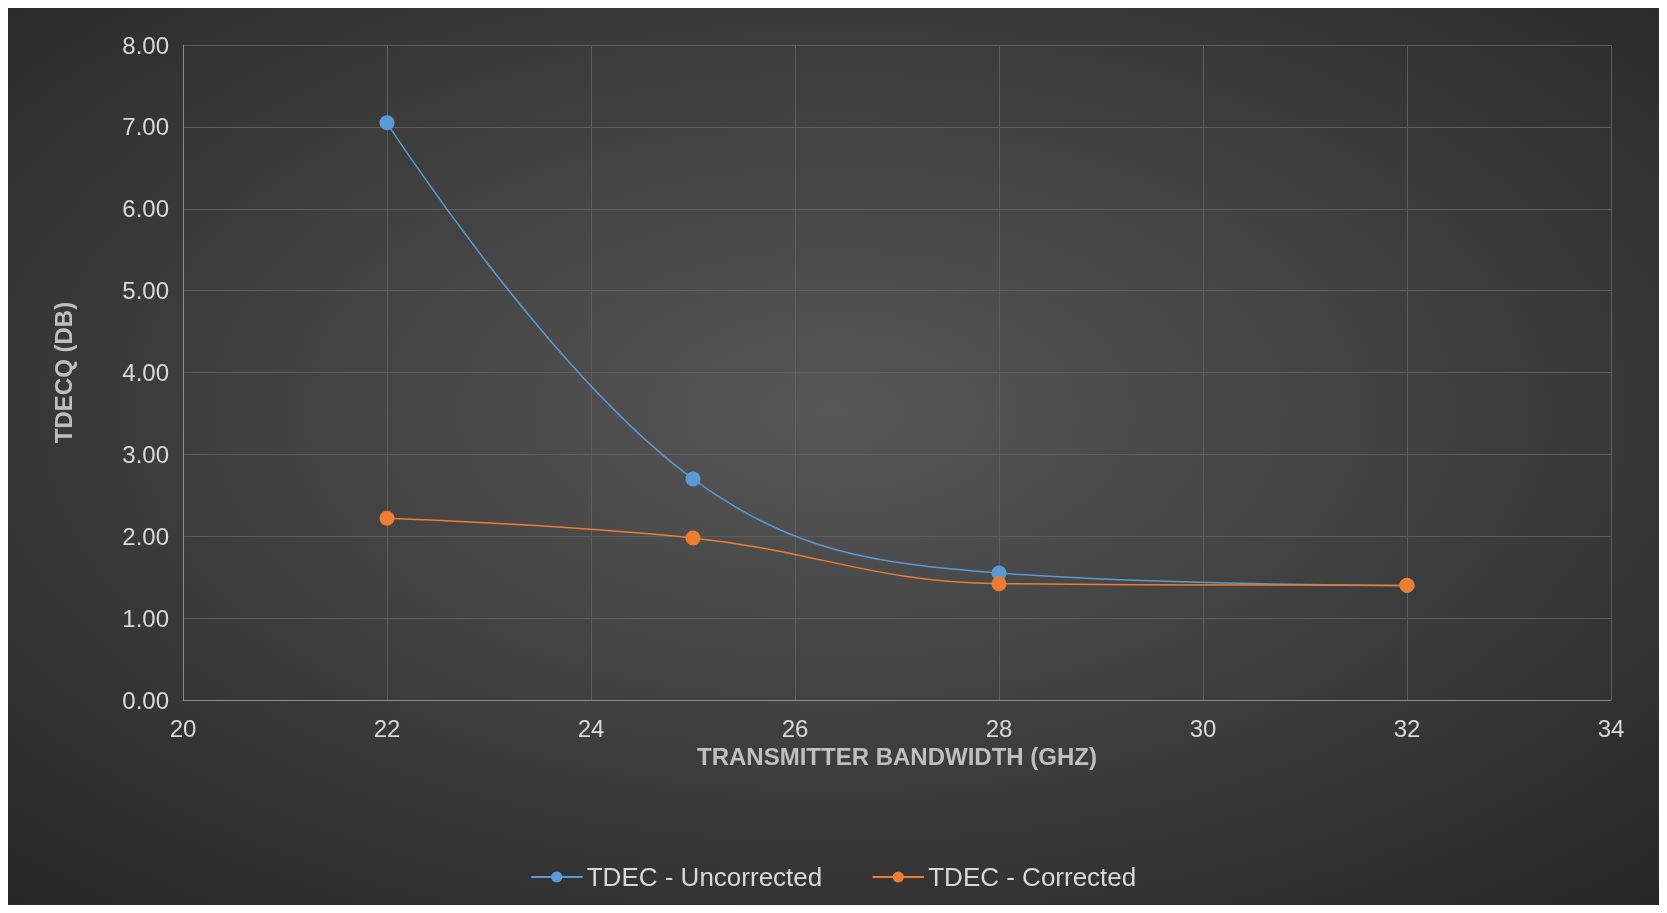 The width and height of the screenshot is (1667, 913). Describe the element at coordinates (145, 700) in the screenshot. I see `y-tick-label: 0.00` at that location.